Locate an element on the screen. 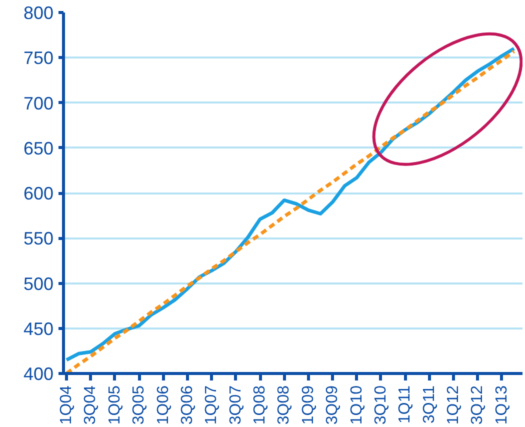 This screenshot has width=525, height=427. y-tick-label: 700 is located at coordinates (38, 103).